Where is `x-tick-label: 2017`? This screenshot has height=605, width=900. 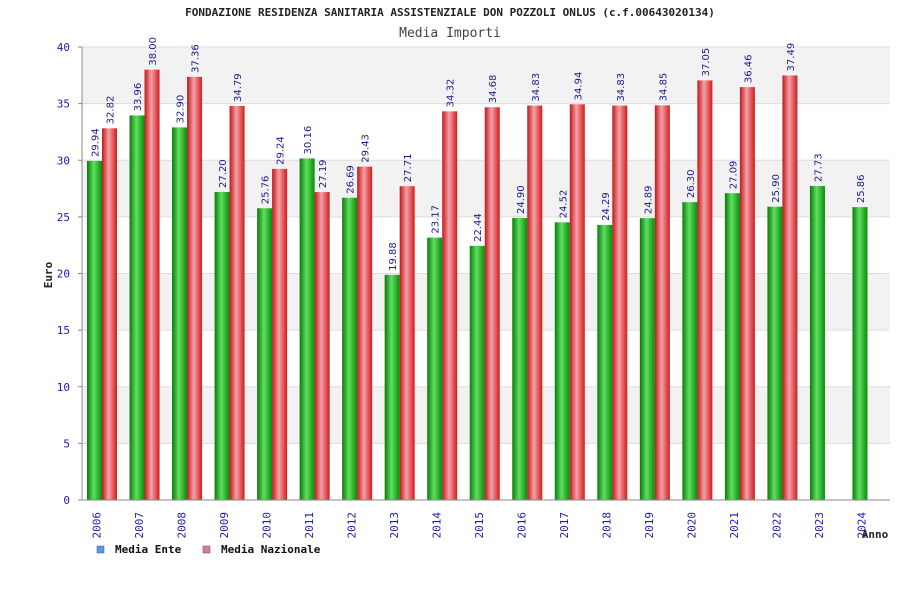 x-tick-label: 2017 is located at coordinates (564, 525).